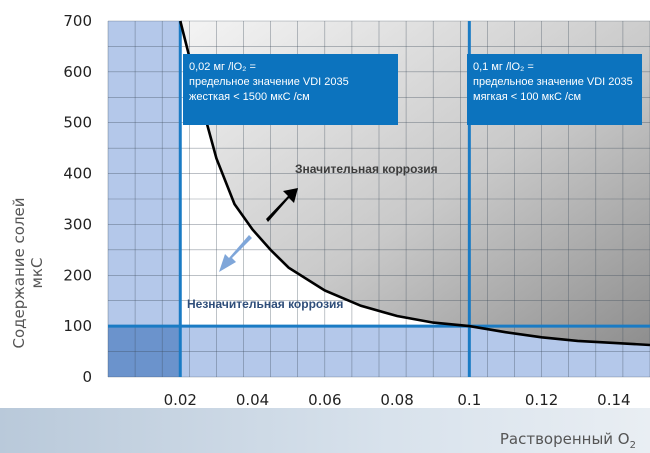 The image size is (650, 453). I want to click on x-axis-label: Растворенный О2, so click(568, 440).